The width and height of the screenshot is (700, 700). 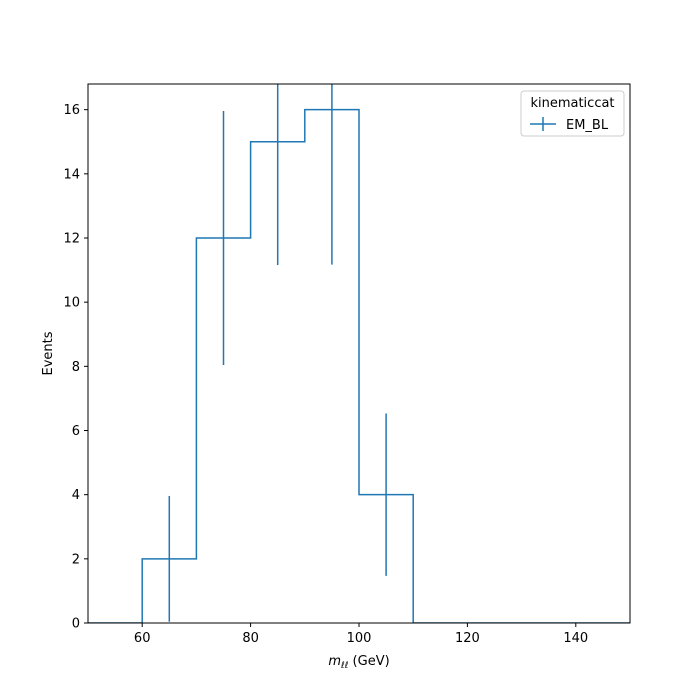 I want to click on y-tick-label: 6, so click(x=76, y=431).